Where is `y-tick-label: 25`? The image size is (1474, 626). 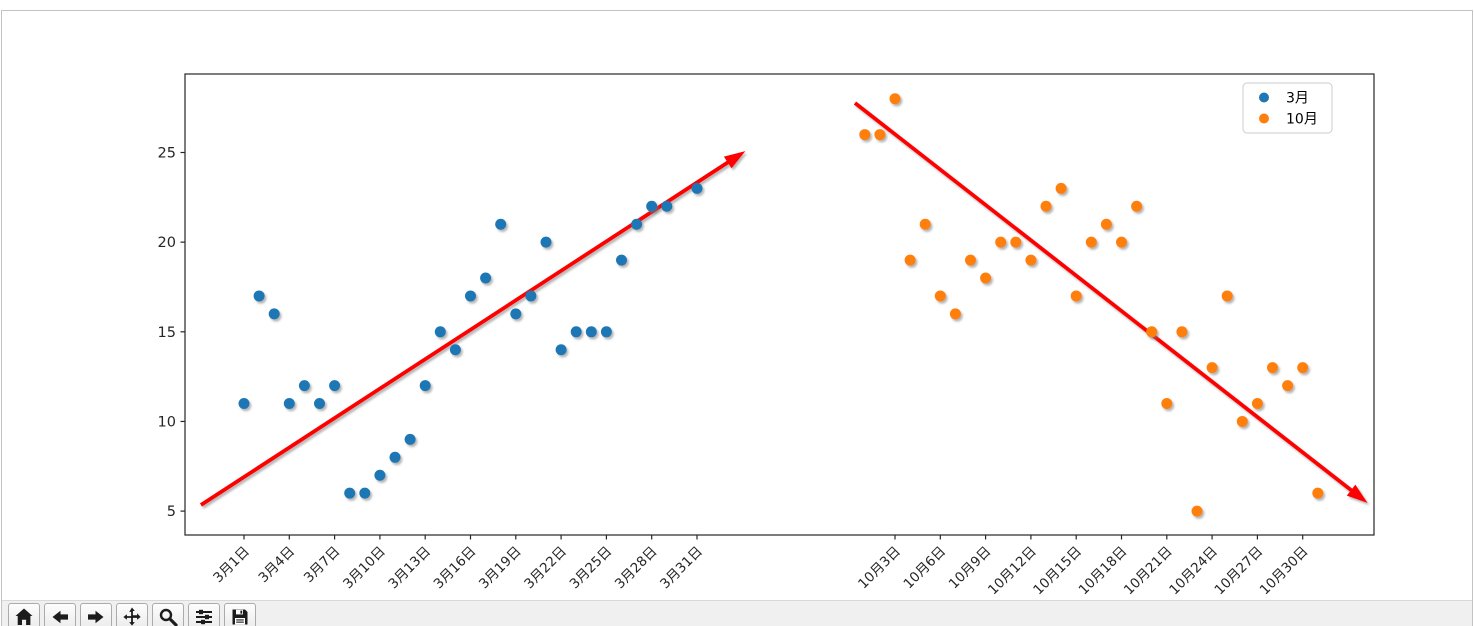
y-tick-label: 25 is located at coordinates (167, 154).